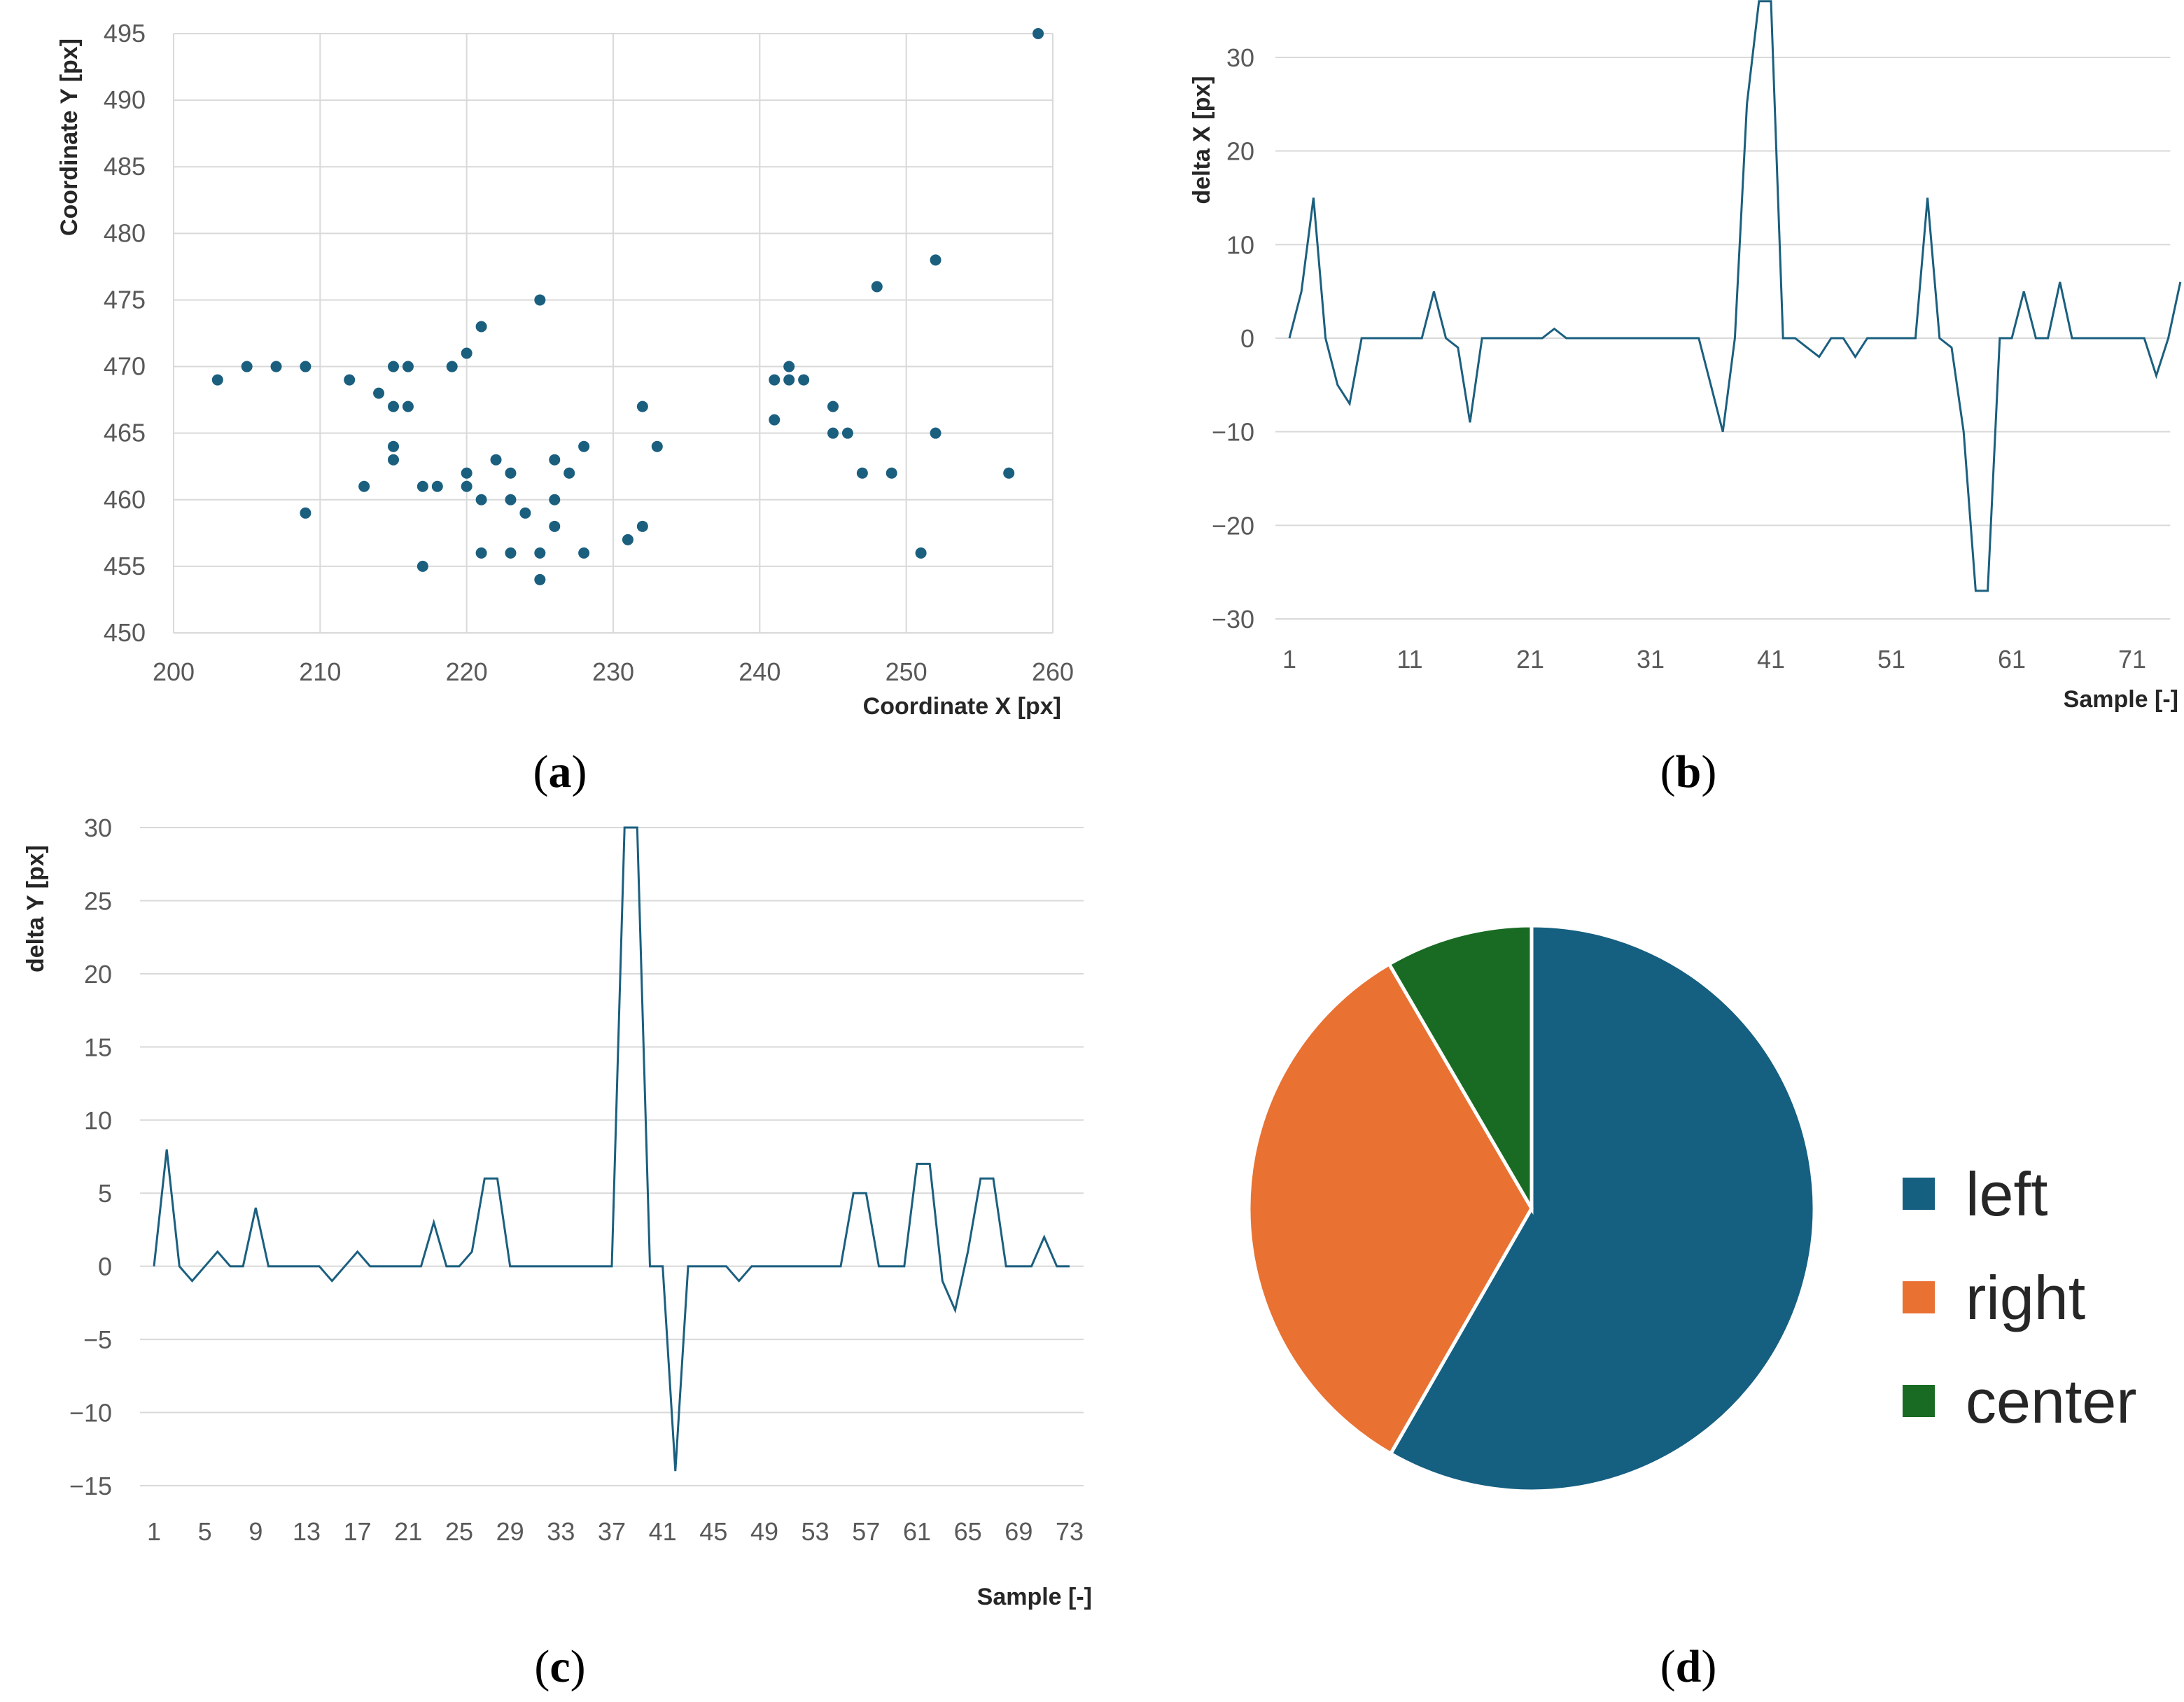  I want to click on y-tick-label: 30, so click(98, 828).